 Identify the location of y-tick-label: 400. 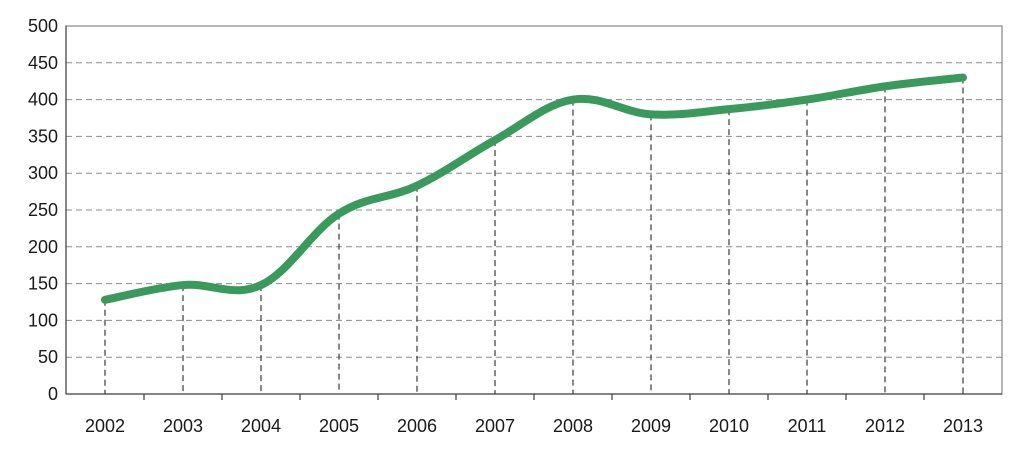
(43, 100).